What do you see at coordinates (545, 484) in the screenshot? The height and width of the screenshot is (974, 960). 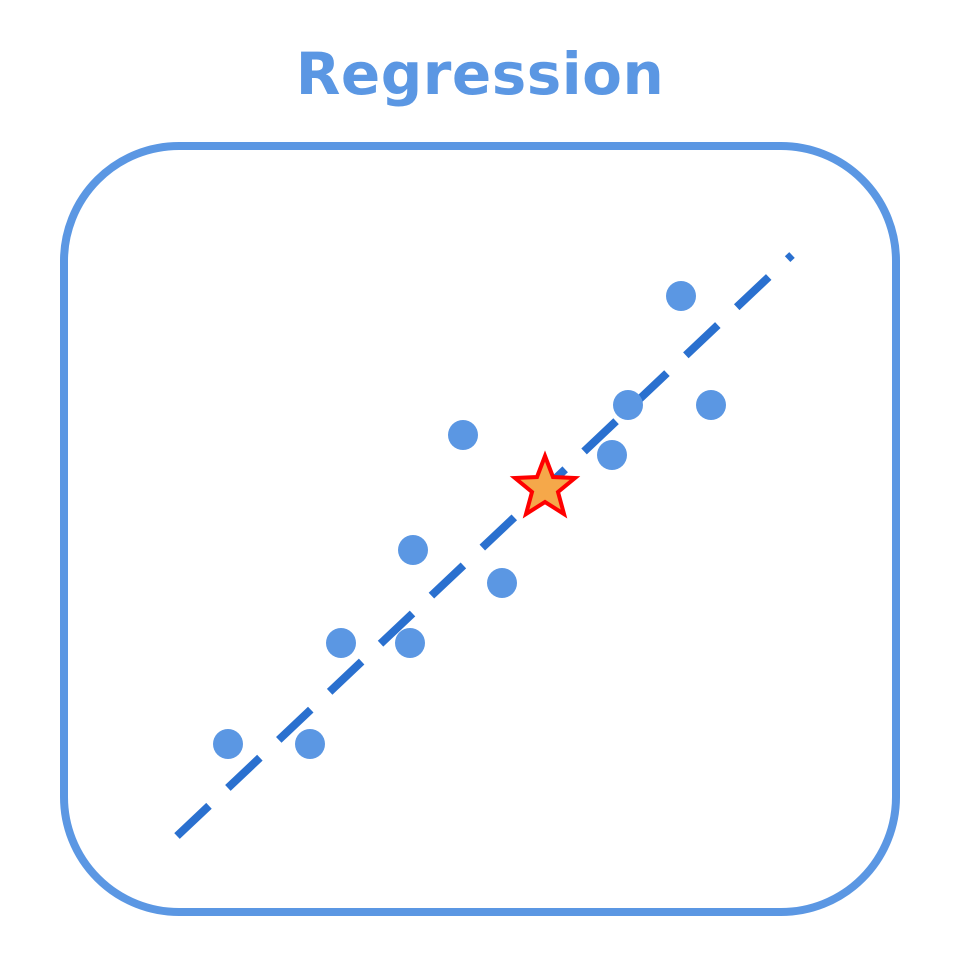 I see `prediction-star-icon` at bounding box center [545, 484].